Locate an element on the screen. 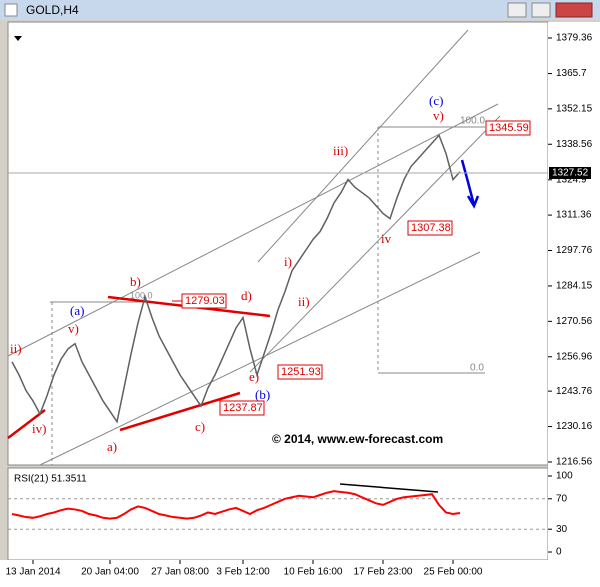 The image size is (600, 587). rsi-title: RSI(21) 51.3511 is located at coordinates (50, 479).